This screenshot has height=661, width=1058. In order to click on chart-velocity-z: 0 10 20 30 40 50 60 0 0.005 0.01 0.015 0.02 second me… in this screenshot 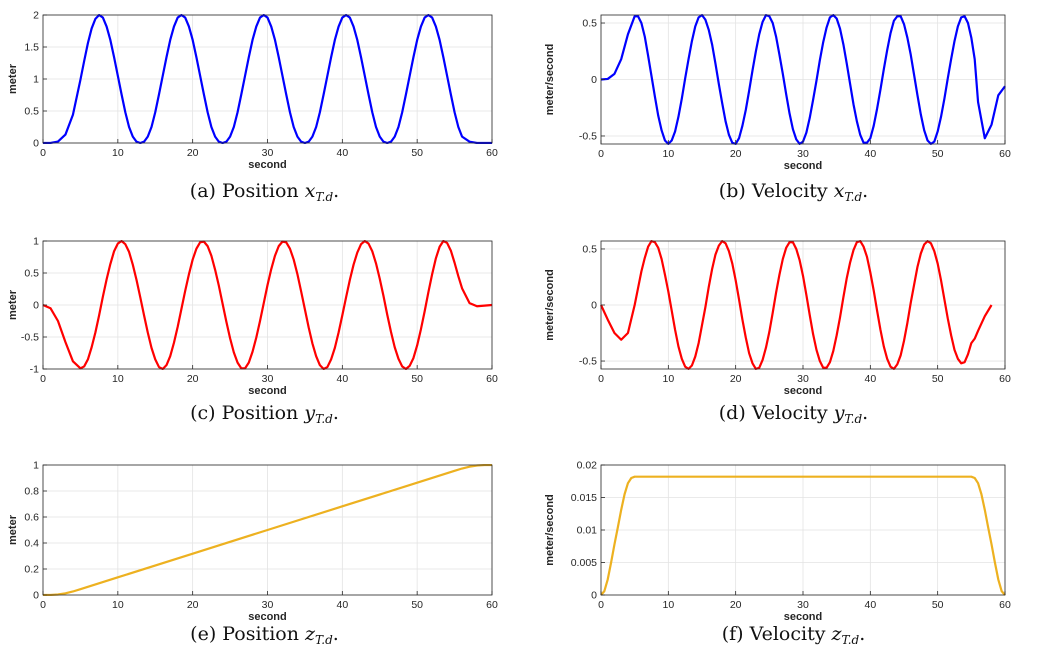, I will do `click(777, 542)`.